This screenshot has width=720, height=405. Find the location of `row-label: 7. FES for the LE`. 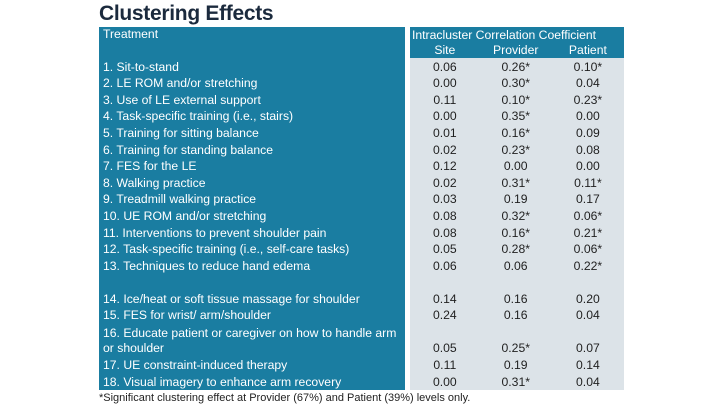

row-label: 7. FES for the LE is located at coordinates (254, 166).